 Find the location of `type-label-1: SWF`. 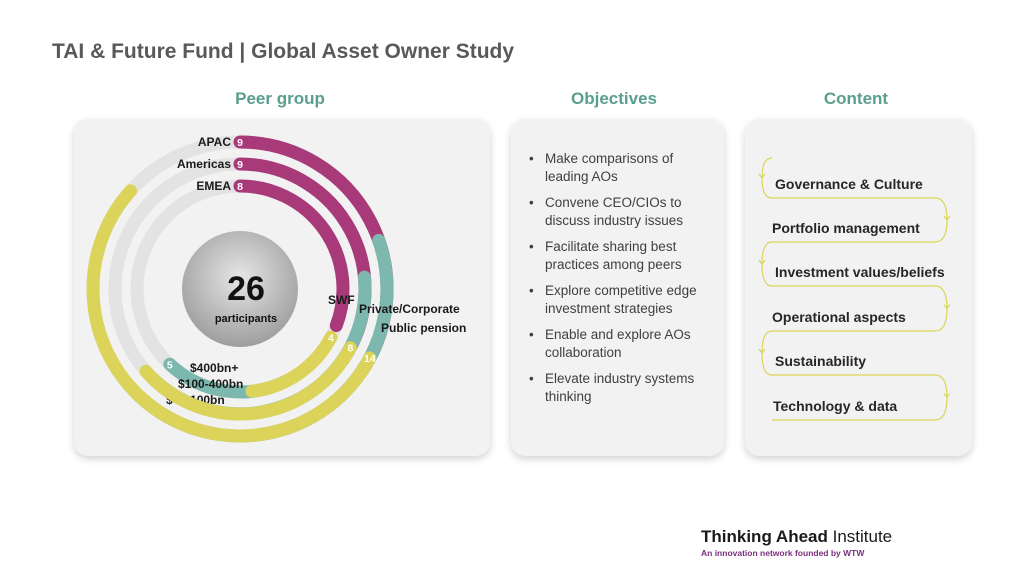

type-label-1: SWF is located at coordinates (341, 300).